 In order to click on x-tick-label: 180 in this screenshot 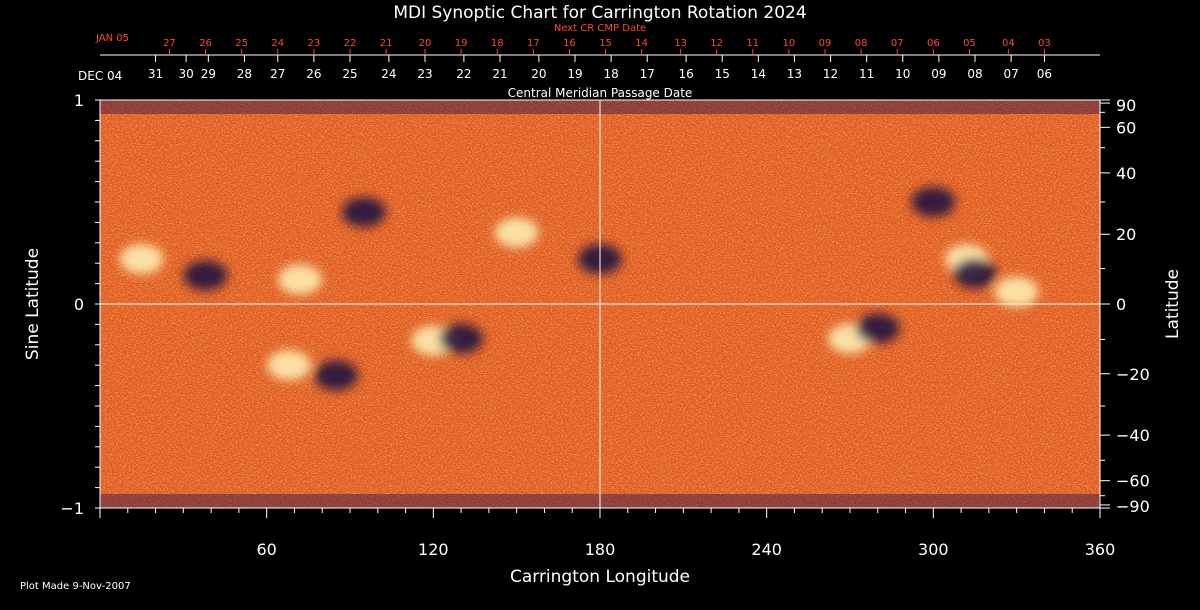, I will do `click(600, 549)`.